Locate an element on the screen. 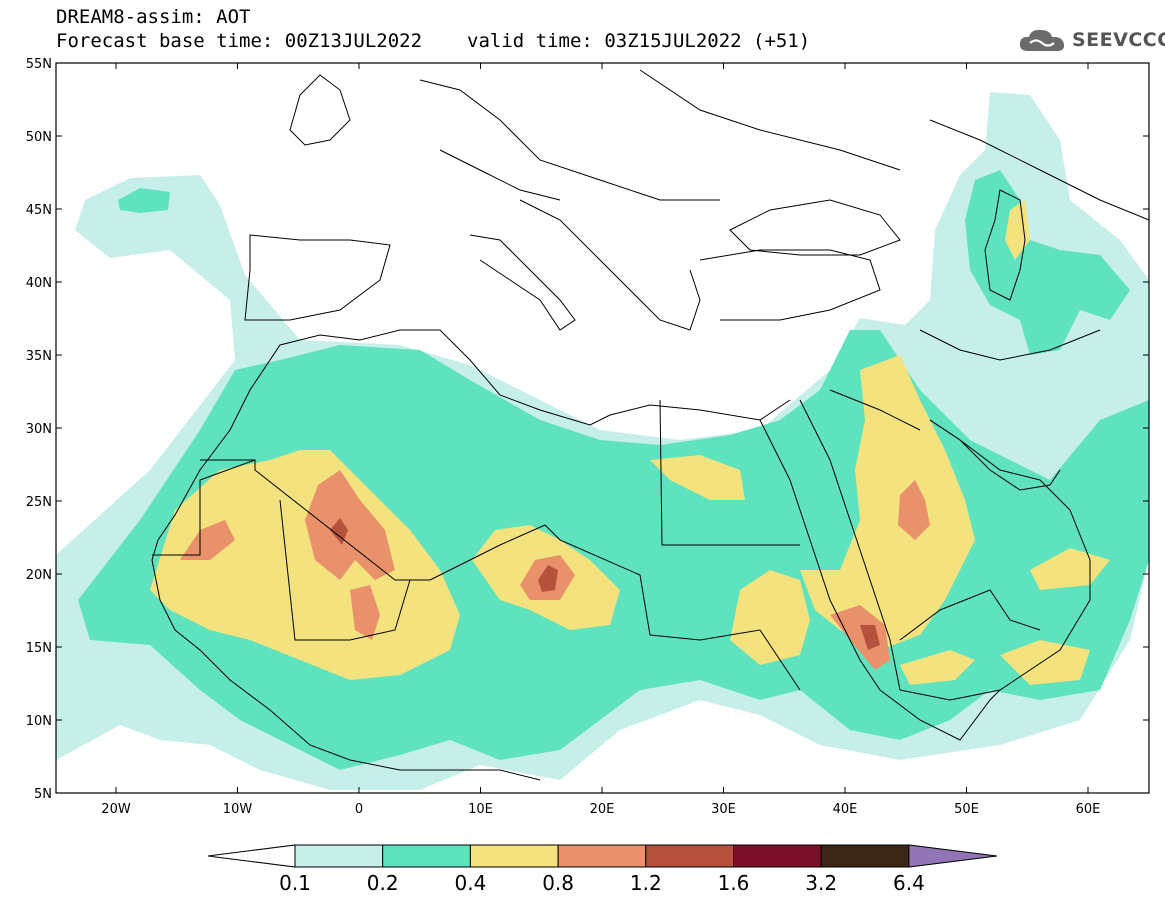 Image resolution: width=1165 pixels, height=905 pixels. lat-label: 15N is located at coordinates (39, 648).